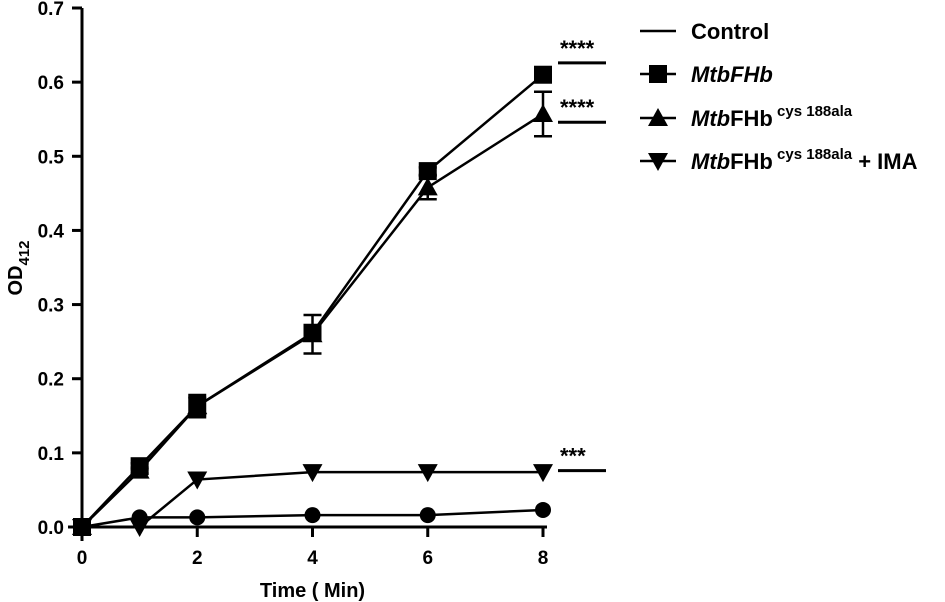 This screenshot has width=945, height=602. What do you see at coordinates (312, 591) in the screenshot?
I see `x-axis-title: Time ( Min)` at bounding box center [312, 591].